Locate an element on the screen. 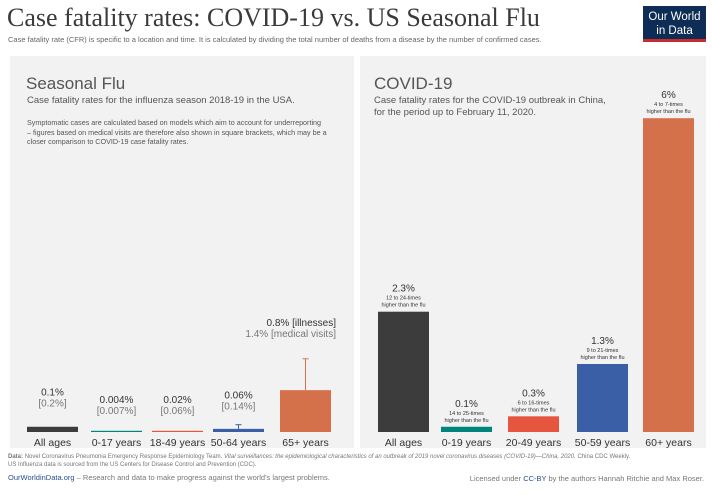  covid-category-label: 0-19 years is located at coordinates (467, 443).